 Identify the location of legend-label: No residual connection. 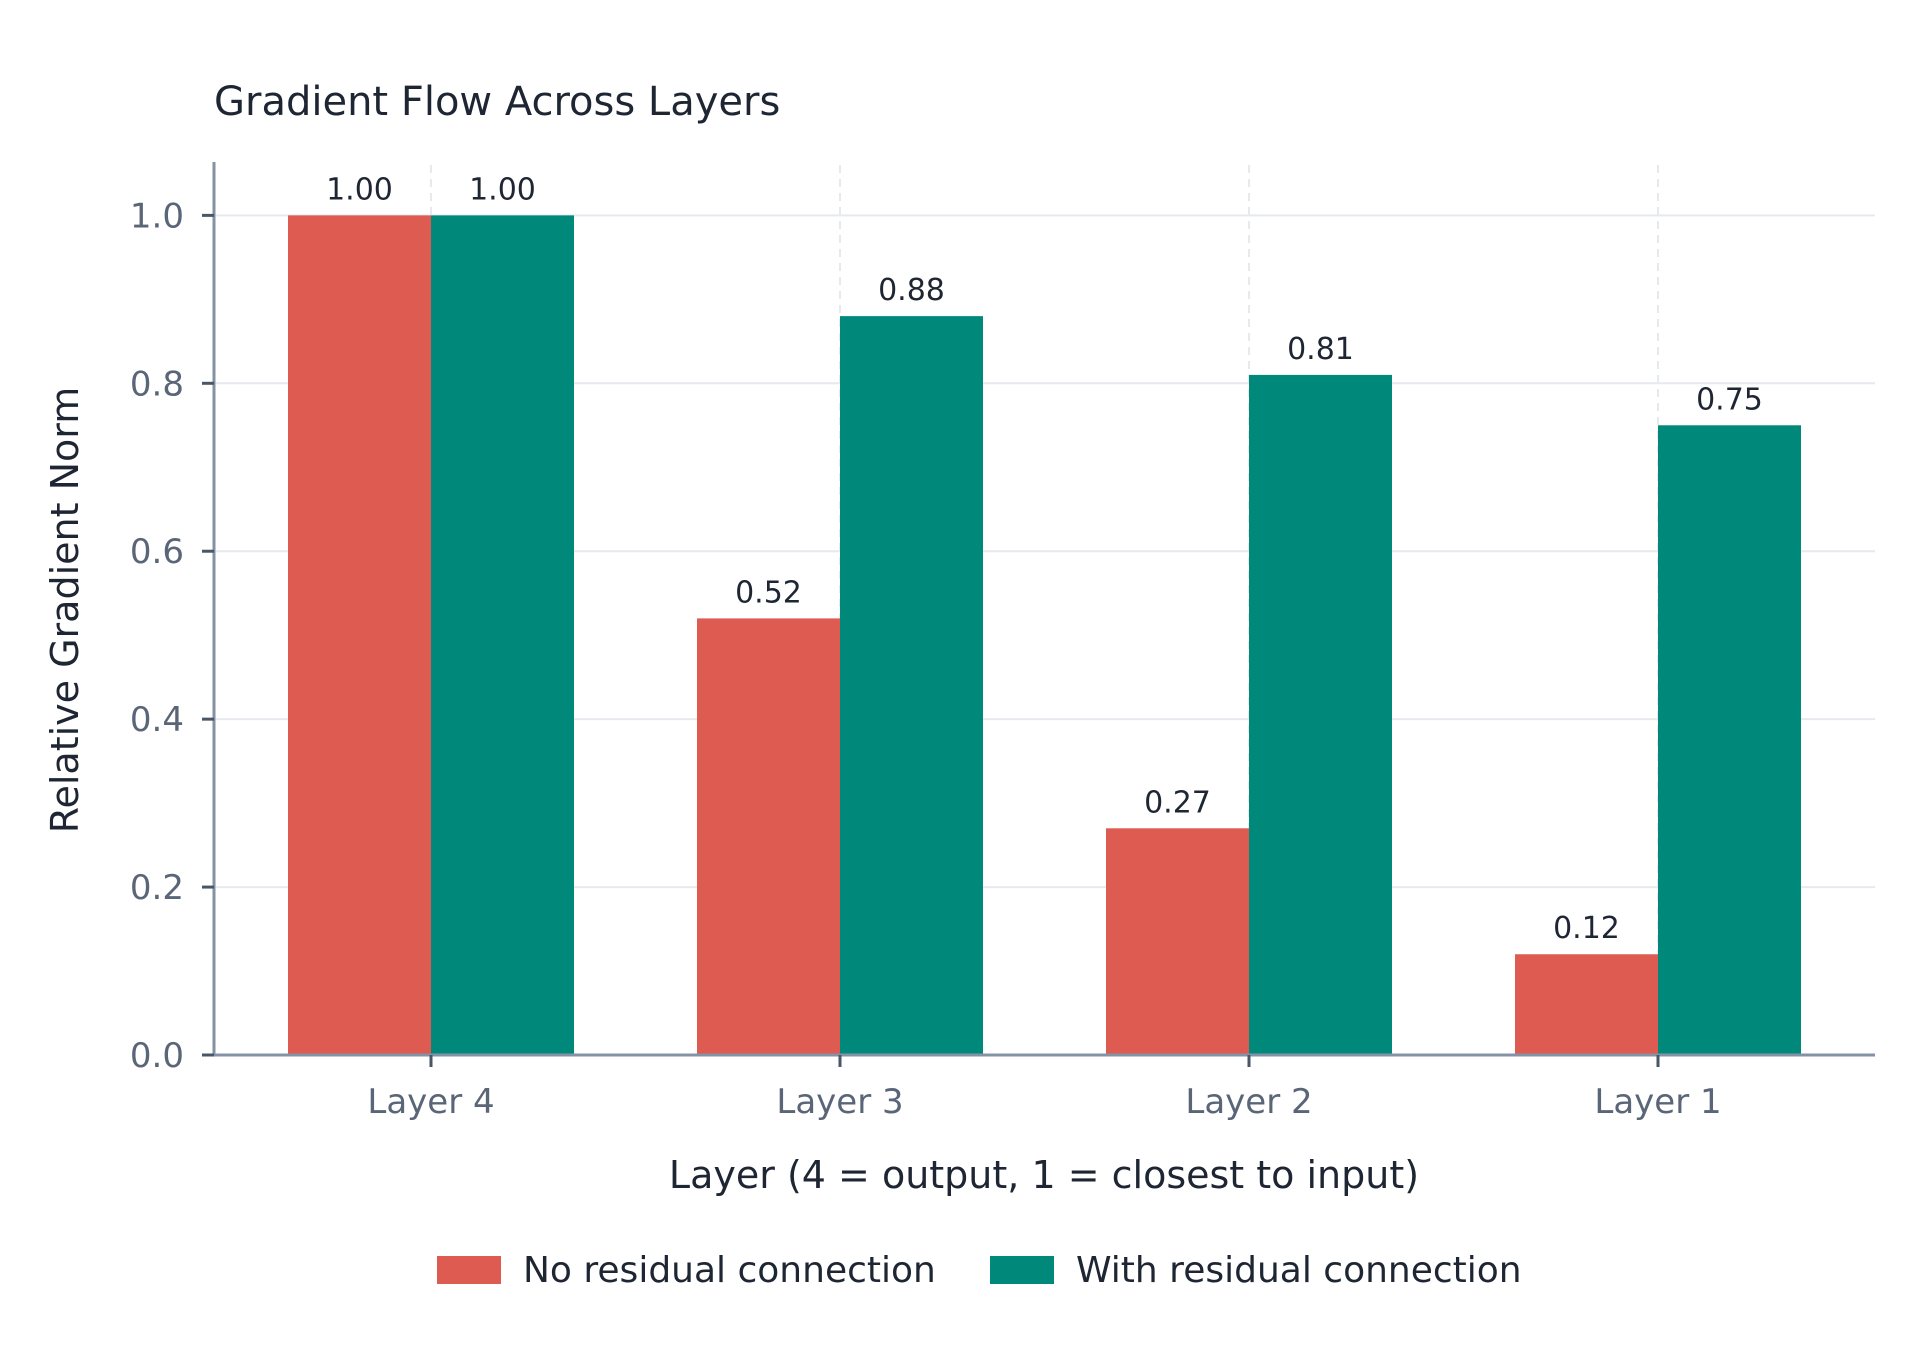
(729, 1270).